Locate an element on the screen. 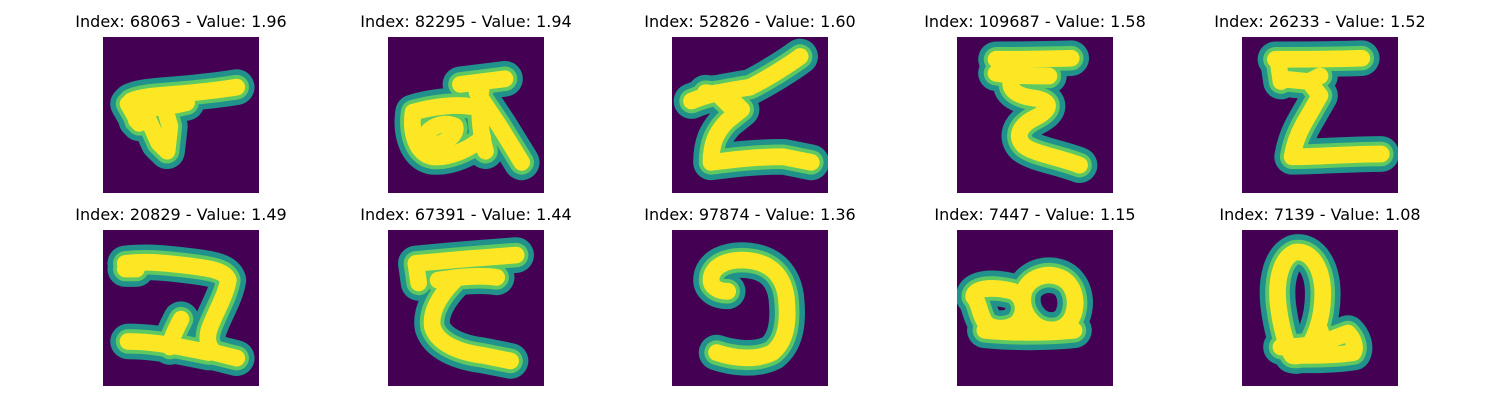  glyph-109687-icon is located at coordinates (1035, 115).